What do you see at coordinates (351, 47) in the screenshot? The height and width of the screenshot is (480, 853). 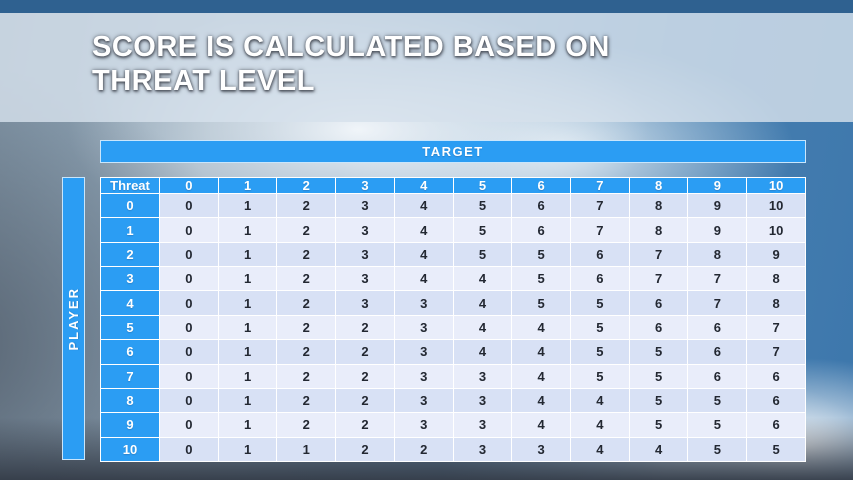 I see `slide-title-line1: SCORE IS CALCULATED BASED ON` at bounding box center [351, 47].